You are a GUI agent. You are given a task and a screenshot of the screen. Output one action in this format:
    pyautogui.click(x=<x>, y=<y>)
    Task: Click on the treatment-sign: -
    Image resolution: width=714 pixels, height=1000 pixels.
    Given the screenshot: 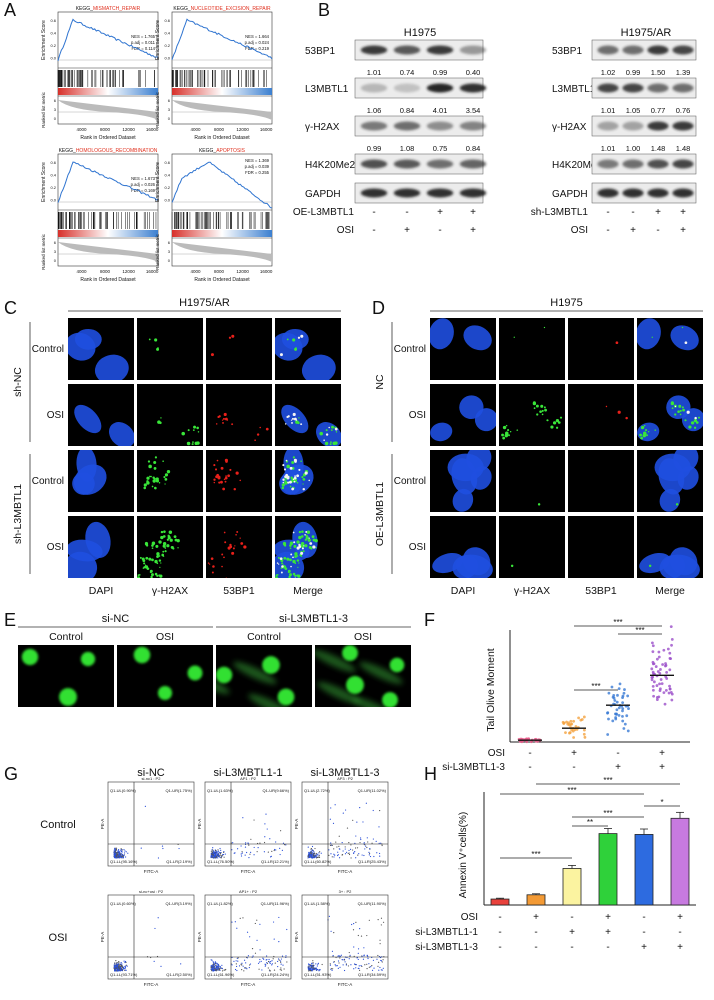 What is the action you would take?
    pyautogui.click(x=617, y=753)
    